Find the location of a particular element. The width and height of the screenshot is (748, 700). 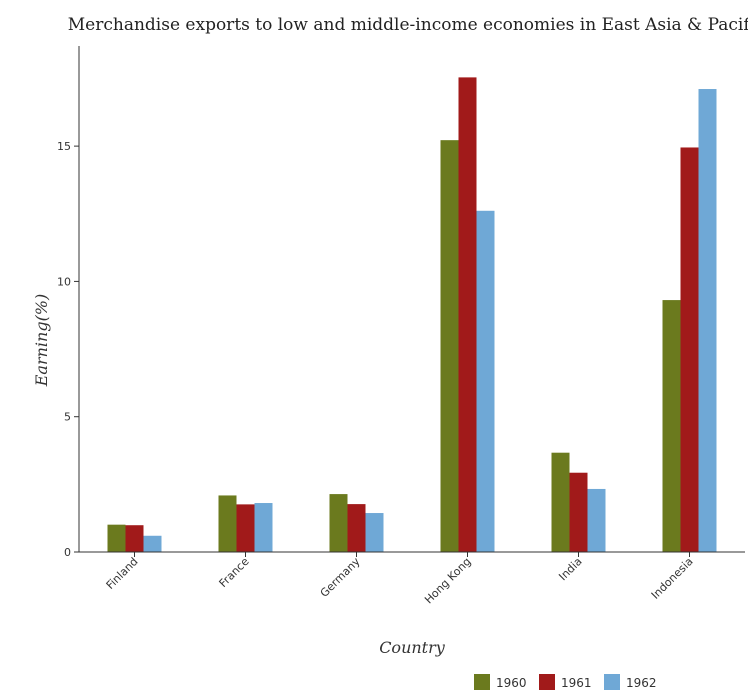

bar-1960-france is located at coordinates (227, 523).